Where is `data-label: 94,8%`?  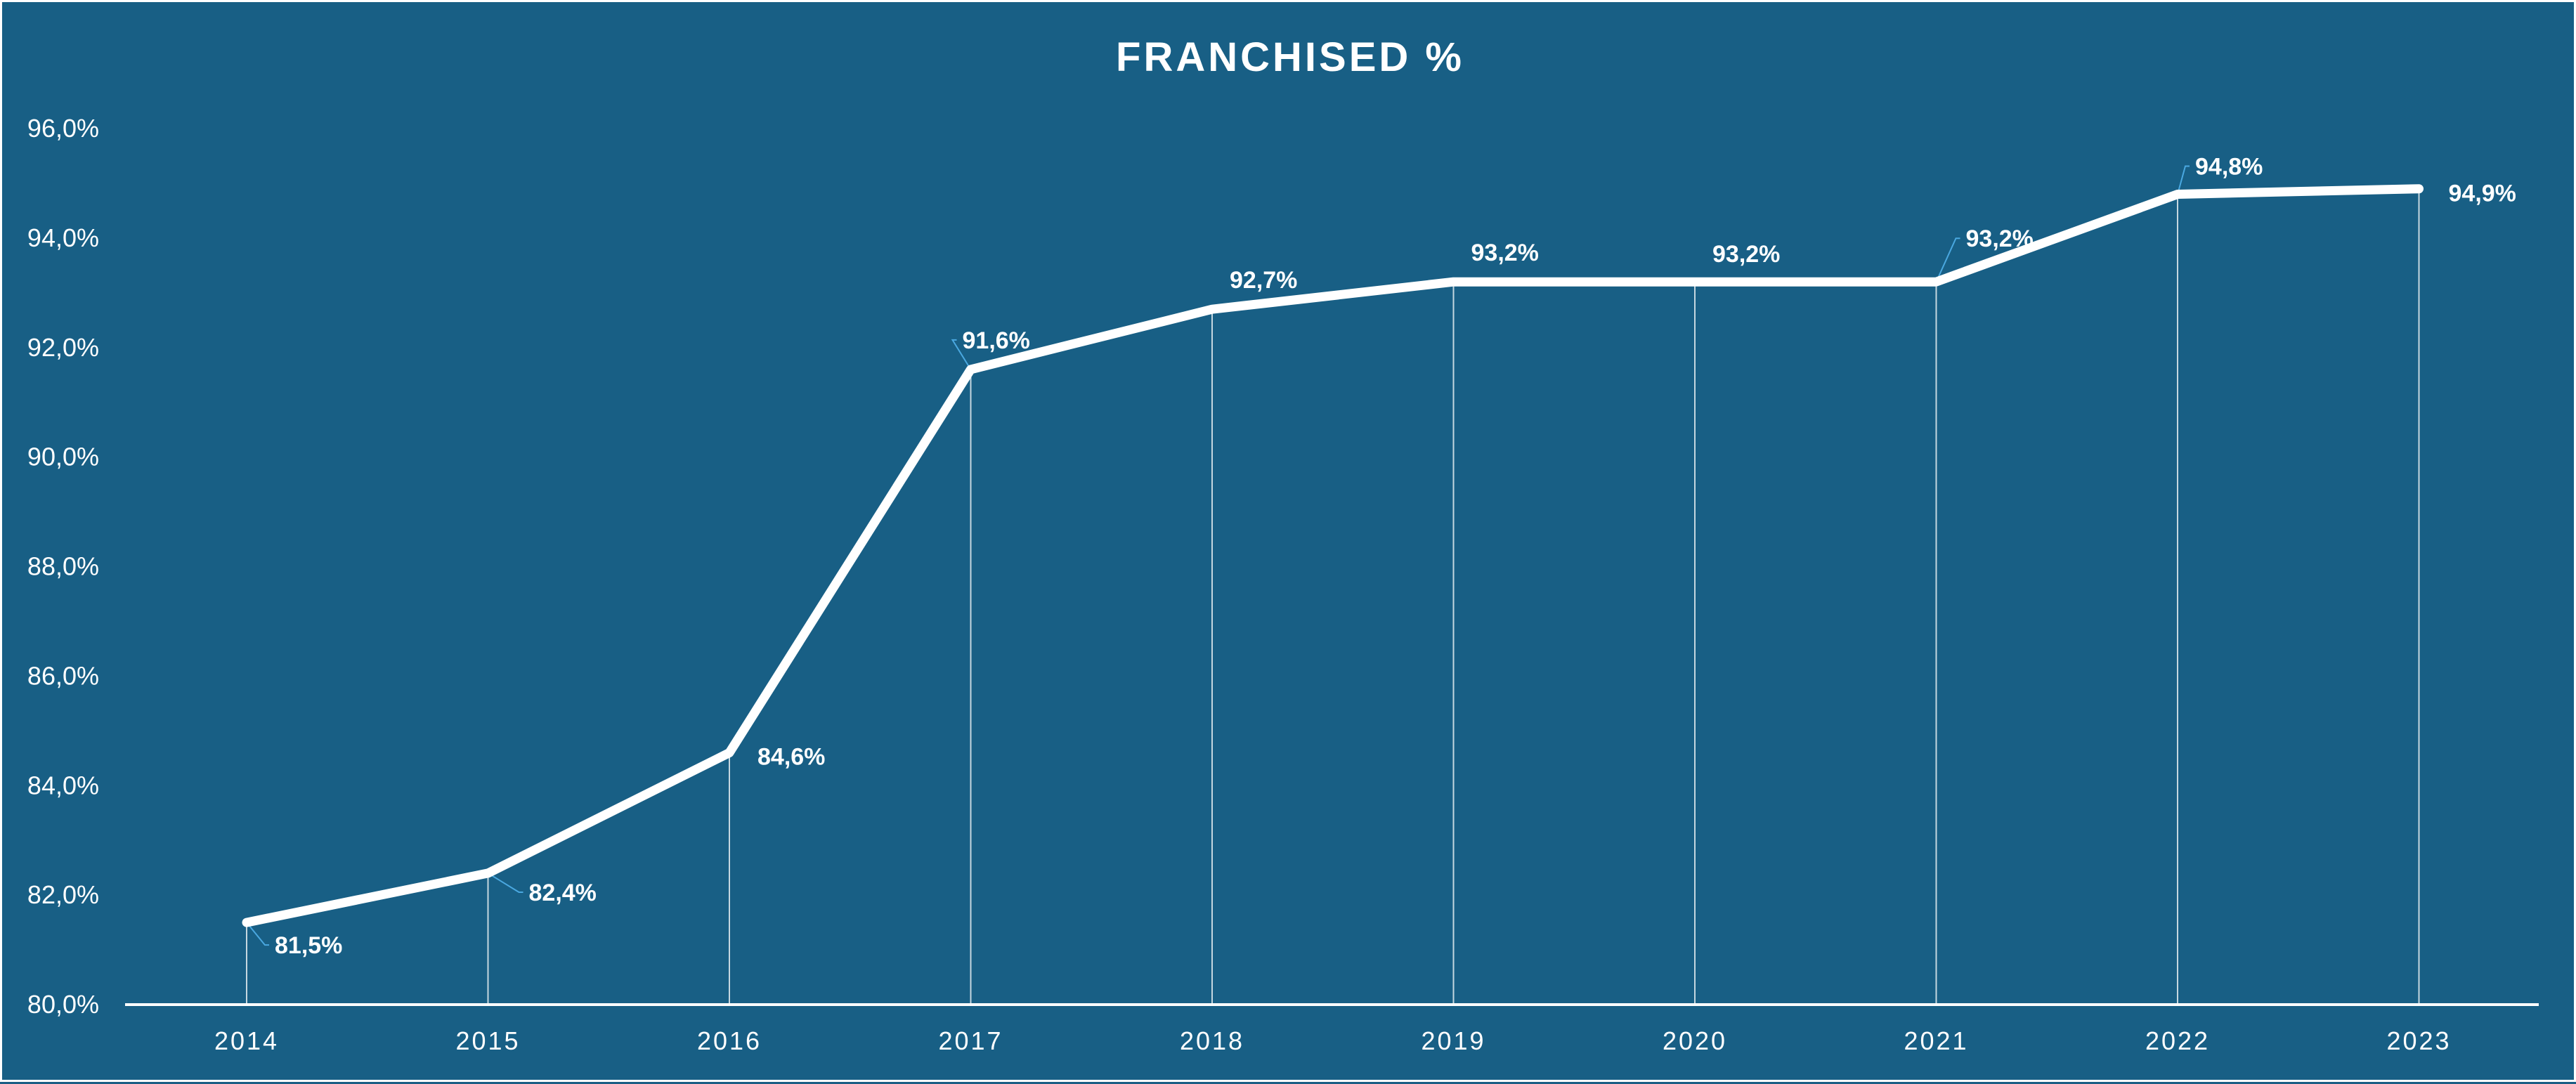 data-label: 94,8% is located at coordinates (2229, 168).